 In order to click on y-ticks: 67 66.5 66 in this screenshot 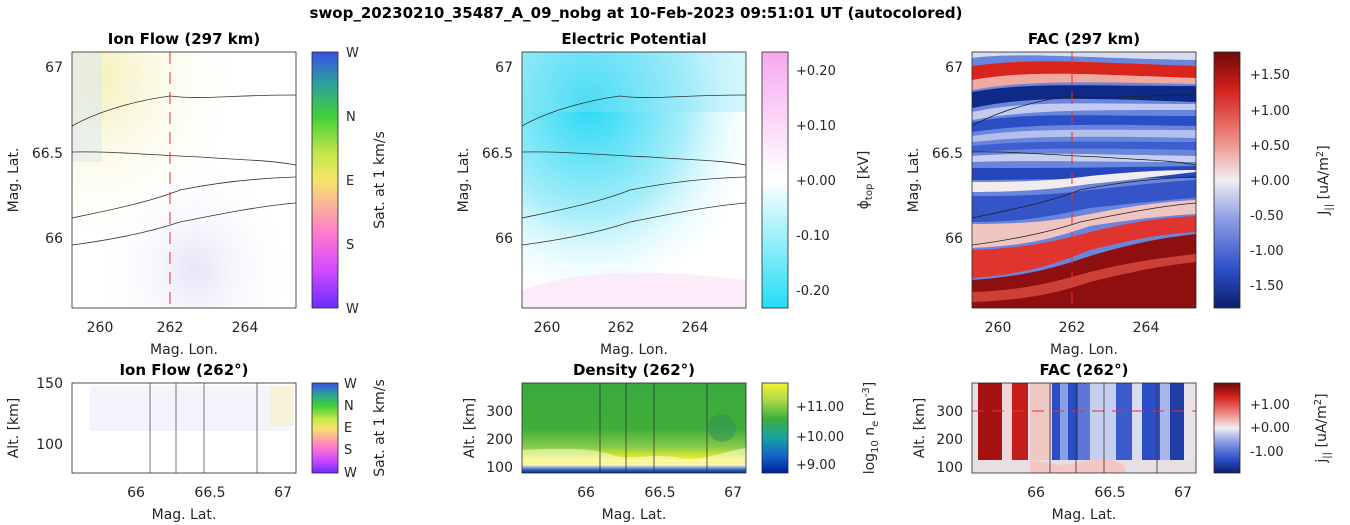, I will do `click(47, 153)`.